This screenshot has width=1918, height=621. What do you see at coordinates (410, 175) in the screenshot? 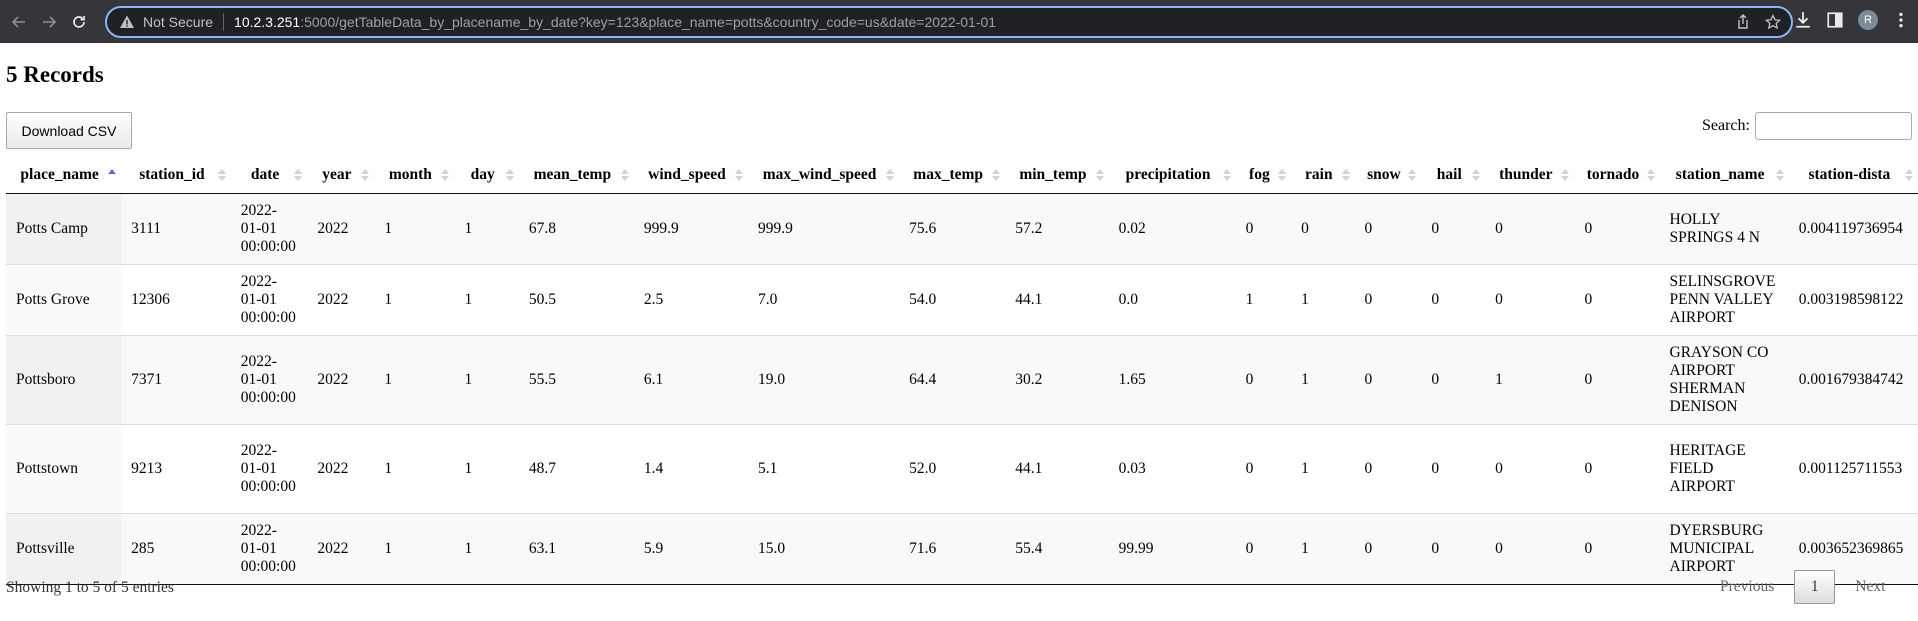
I see `column-header-label: month` at bounding box center [410, 175].